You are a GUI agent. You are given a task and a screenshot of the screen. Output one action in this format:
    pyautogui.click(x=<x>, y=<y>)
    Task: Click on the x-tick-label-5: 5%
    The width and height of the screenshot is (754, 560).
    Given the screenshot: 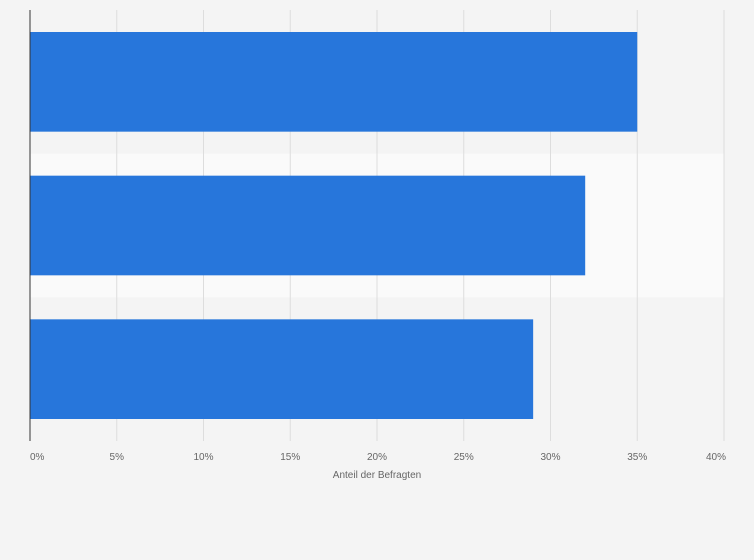 What is the action you would take?
    pyautogui.click(x=117, y=457)
    